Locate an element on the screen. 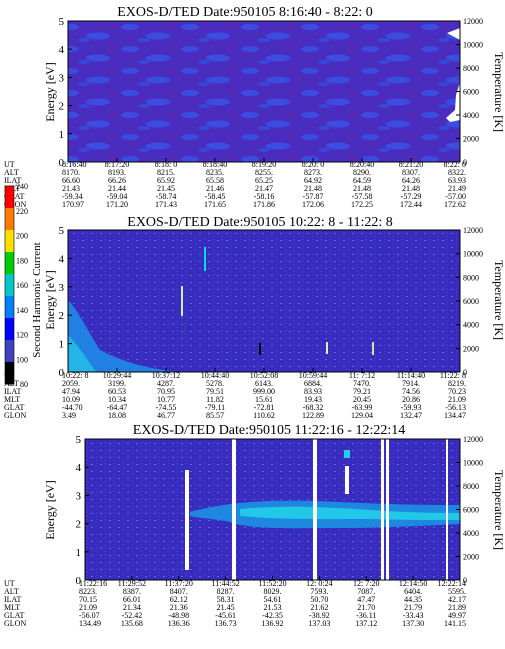  colorbar-tick-label: 200 is located at coordinates (22, 236).